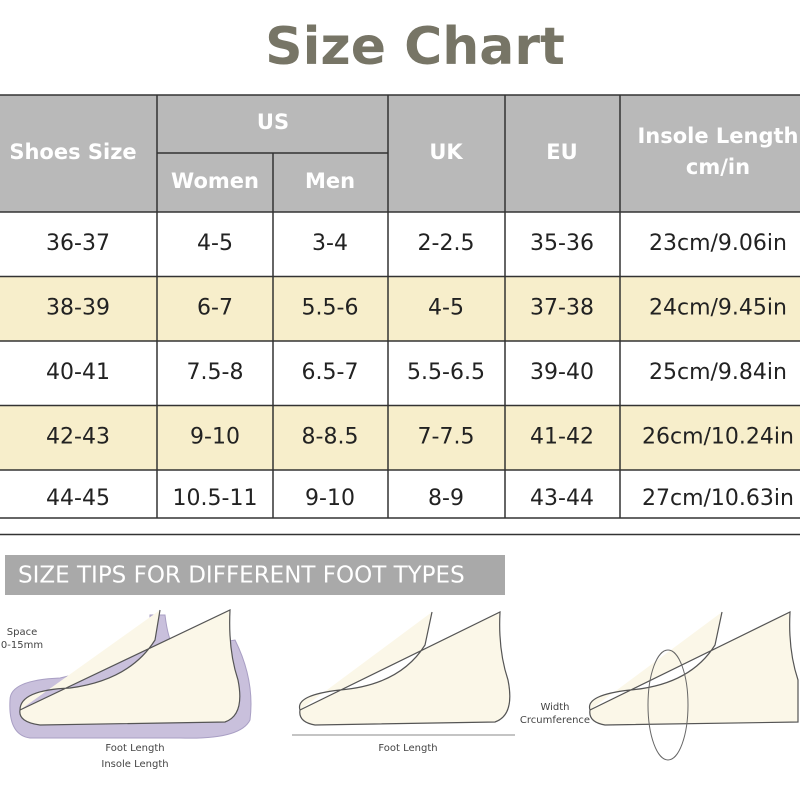 The image size is (800, 800). Describe the element at coordinates (407, 748) in the screenshot. I see `fig2-label: Foot Length` at that location.